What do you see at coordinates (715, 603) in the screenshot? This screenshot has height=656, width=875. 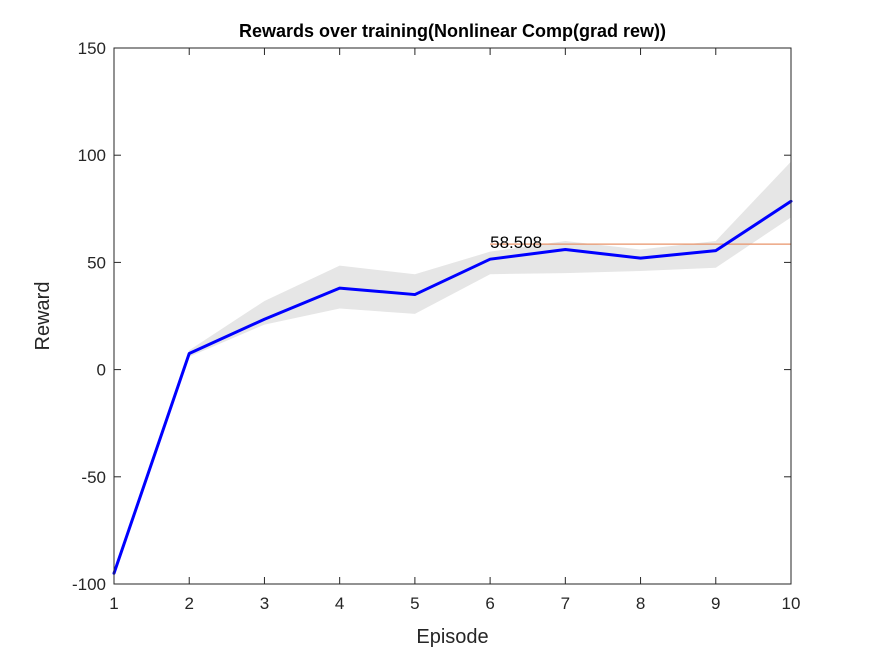 I see `x-tick-label-9: 9` at bounding box center [715, 603].